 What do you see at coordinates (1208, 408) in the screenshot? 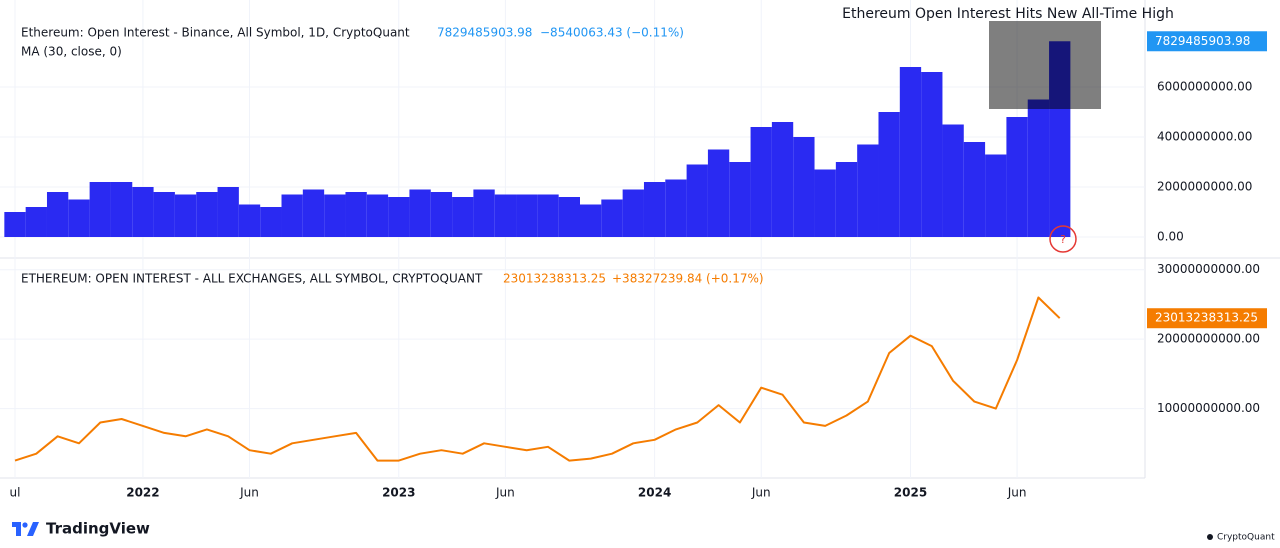
I see `y-tick-label: 10000000000.00` at bounding box center [1208, 408].